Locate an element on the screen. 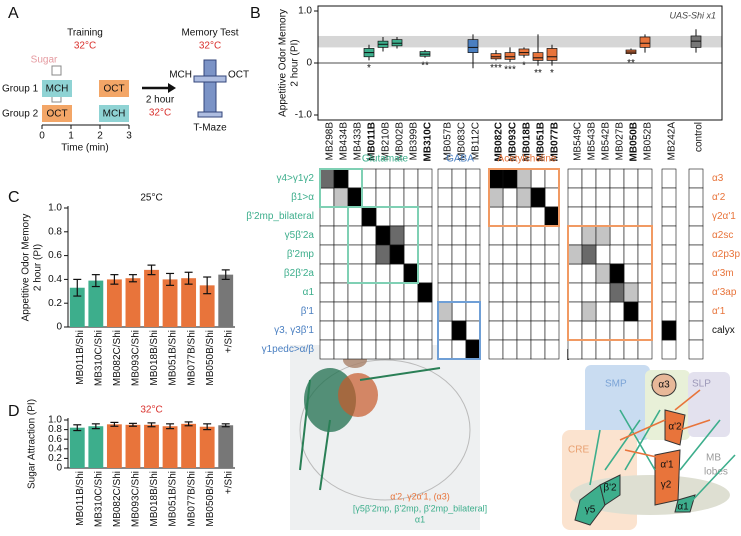  caption: α'2, γ2α'1, (α3) is located at coordinates (420, 496).